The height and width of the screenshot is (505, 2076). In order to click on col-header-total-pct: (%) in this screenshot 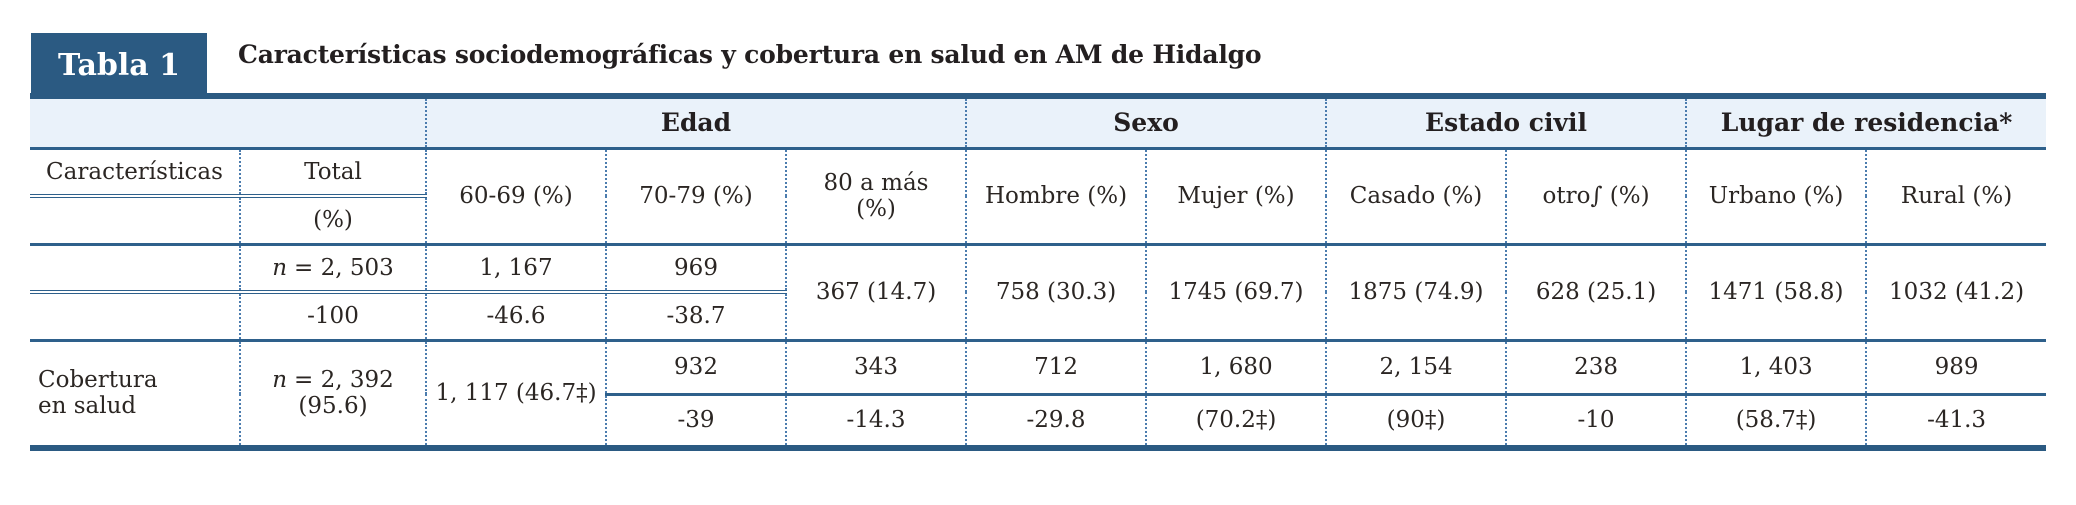, I will do `click(333, 221)`.